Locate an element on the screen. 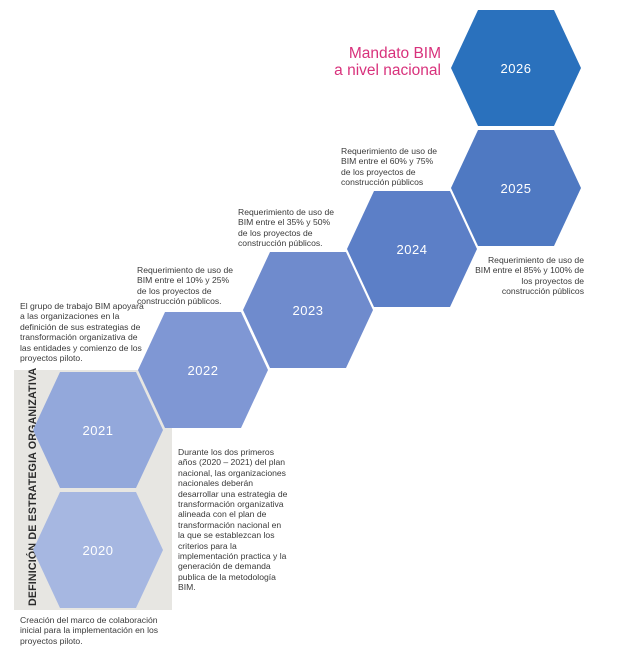 The width and height of the screenshot is (624, 647). hexagon-shape-2020 is located at coordinates (98, 550).